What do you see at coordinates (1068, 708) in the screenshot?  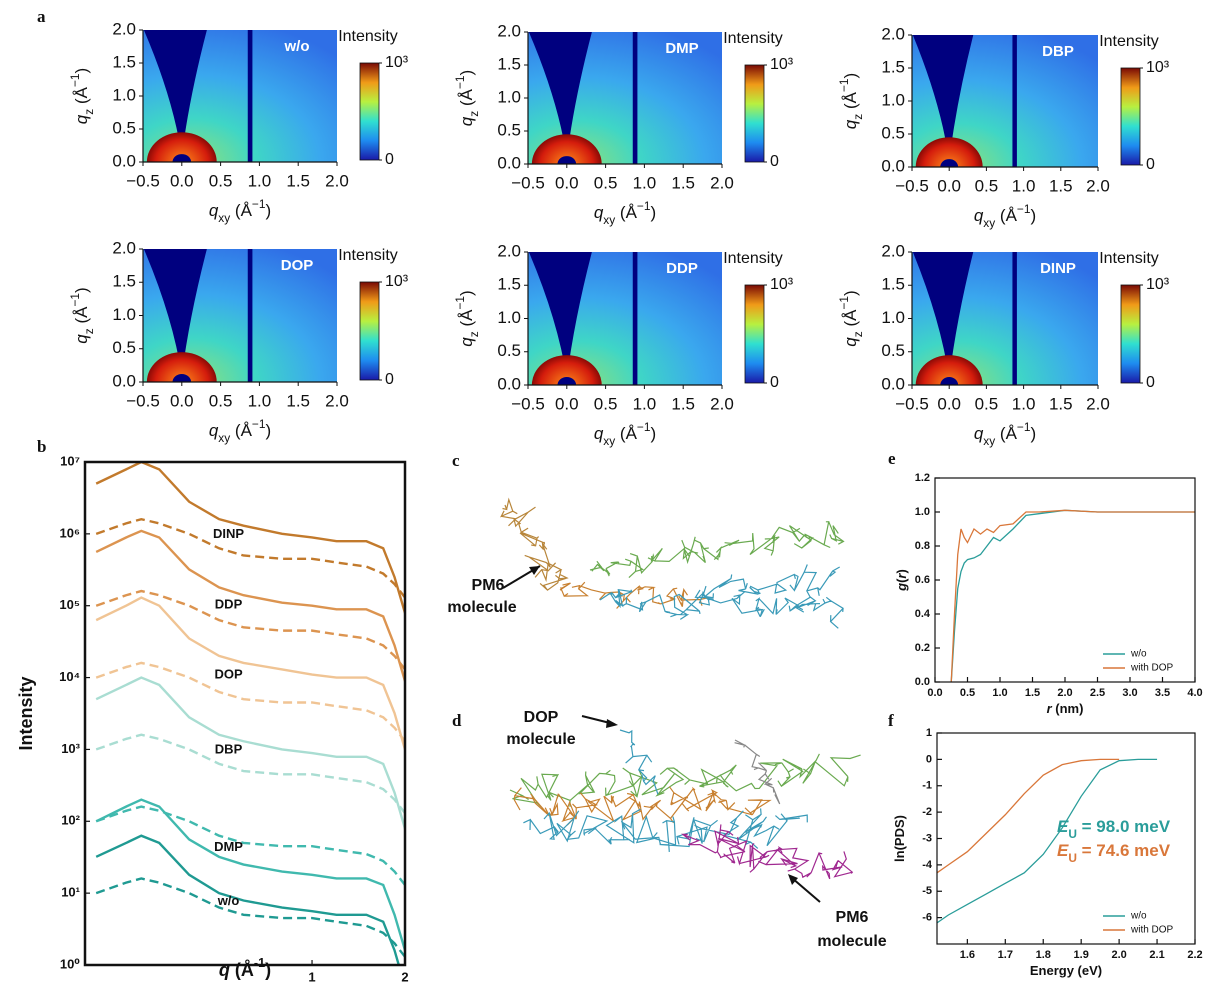 I see `label-part: (nm)` at bounding box center [1068, 708].